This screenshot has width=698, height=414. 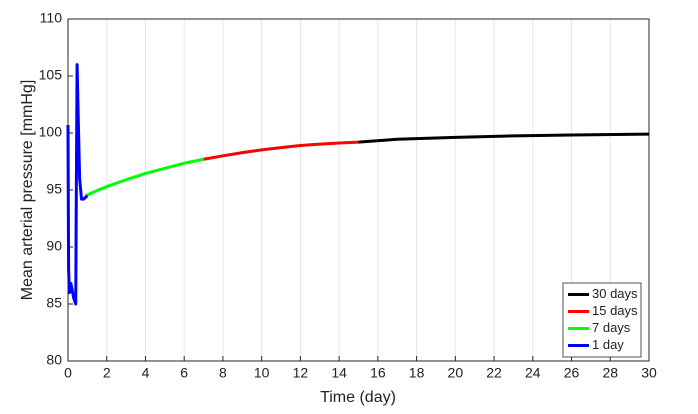 What do you see at coordinates (301, 373) in the screenshot?
I see `x-tick-label: 12` at bounding box center [301, 373].